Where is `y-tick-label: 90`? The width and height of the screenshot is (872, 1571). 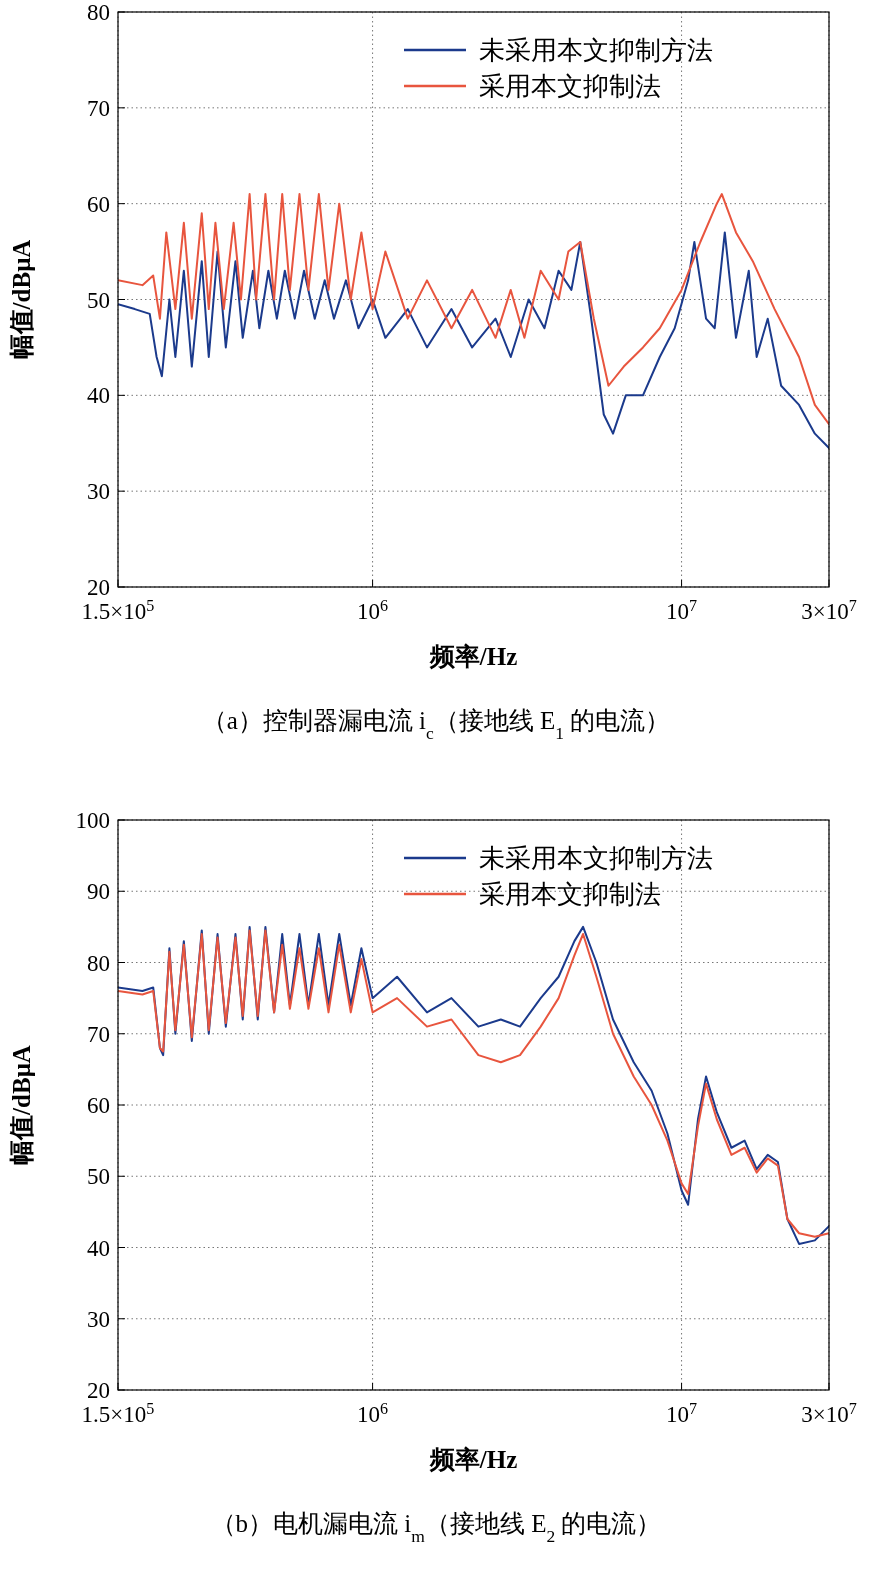 y-tick-label: 90 is located at coordinates (98, 892).